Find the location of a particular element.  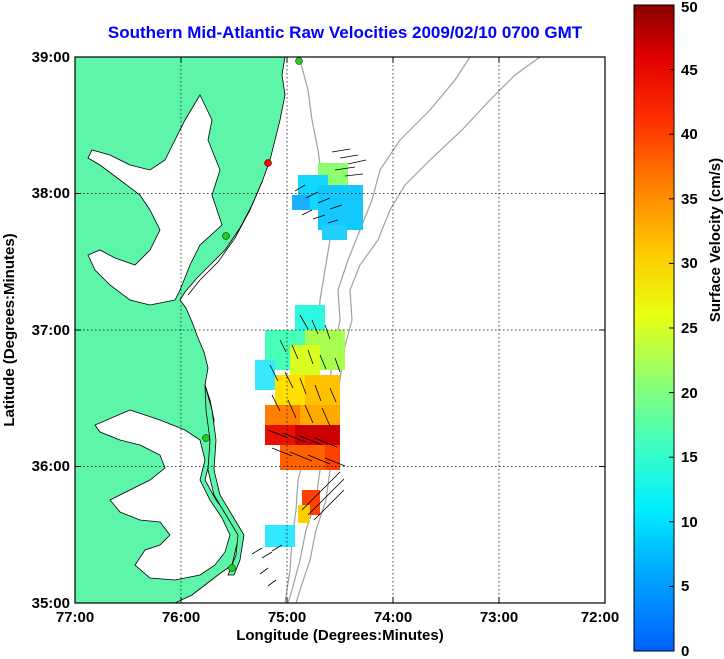

colorbar-tick-label: 5 is located at coordinates (685, 586).